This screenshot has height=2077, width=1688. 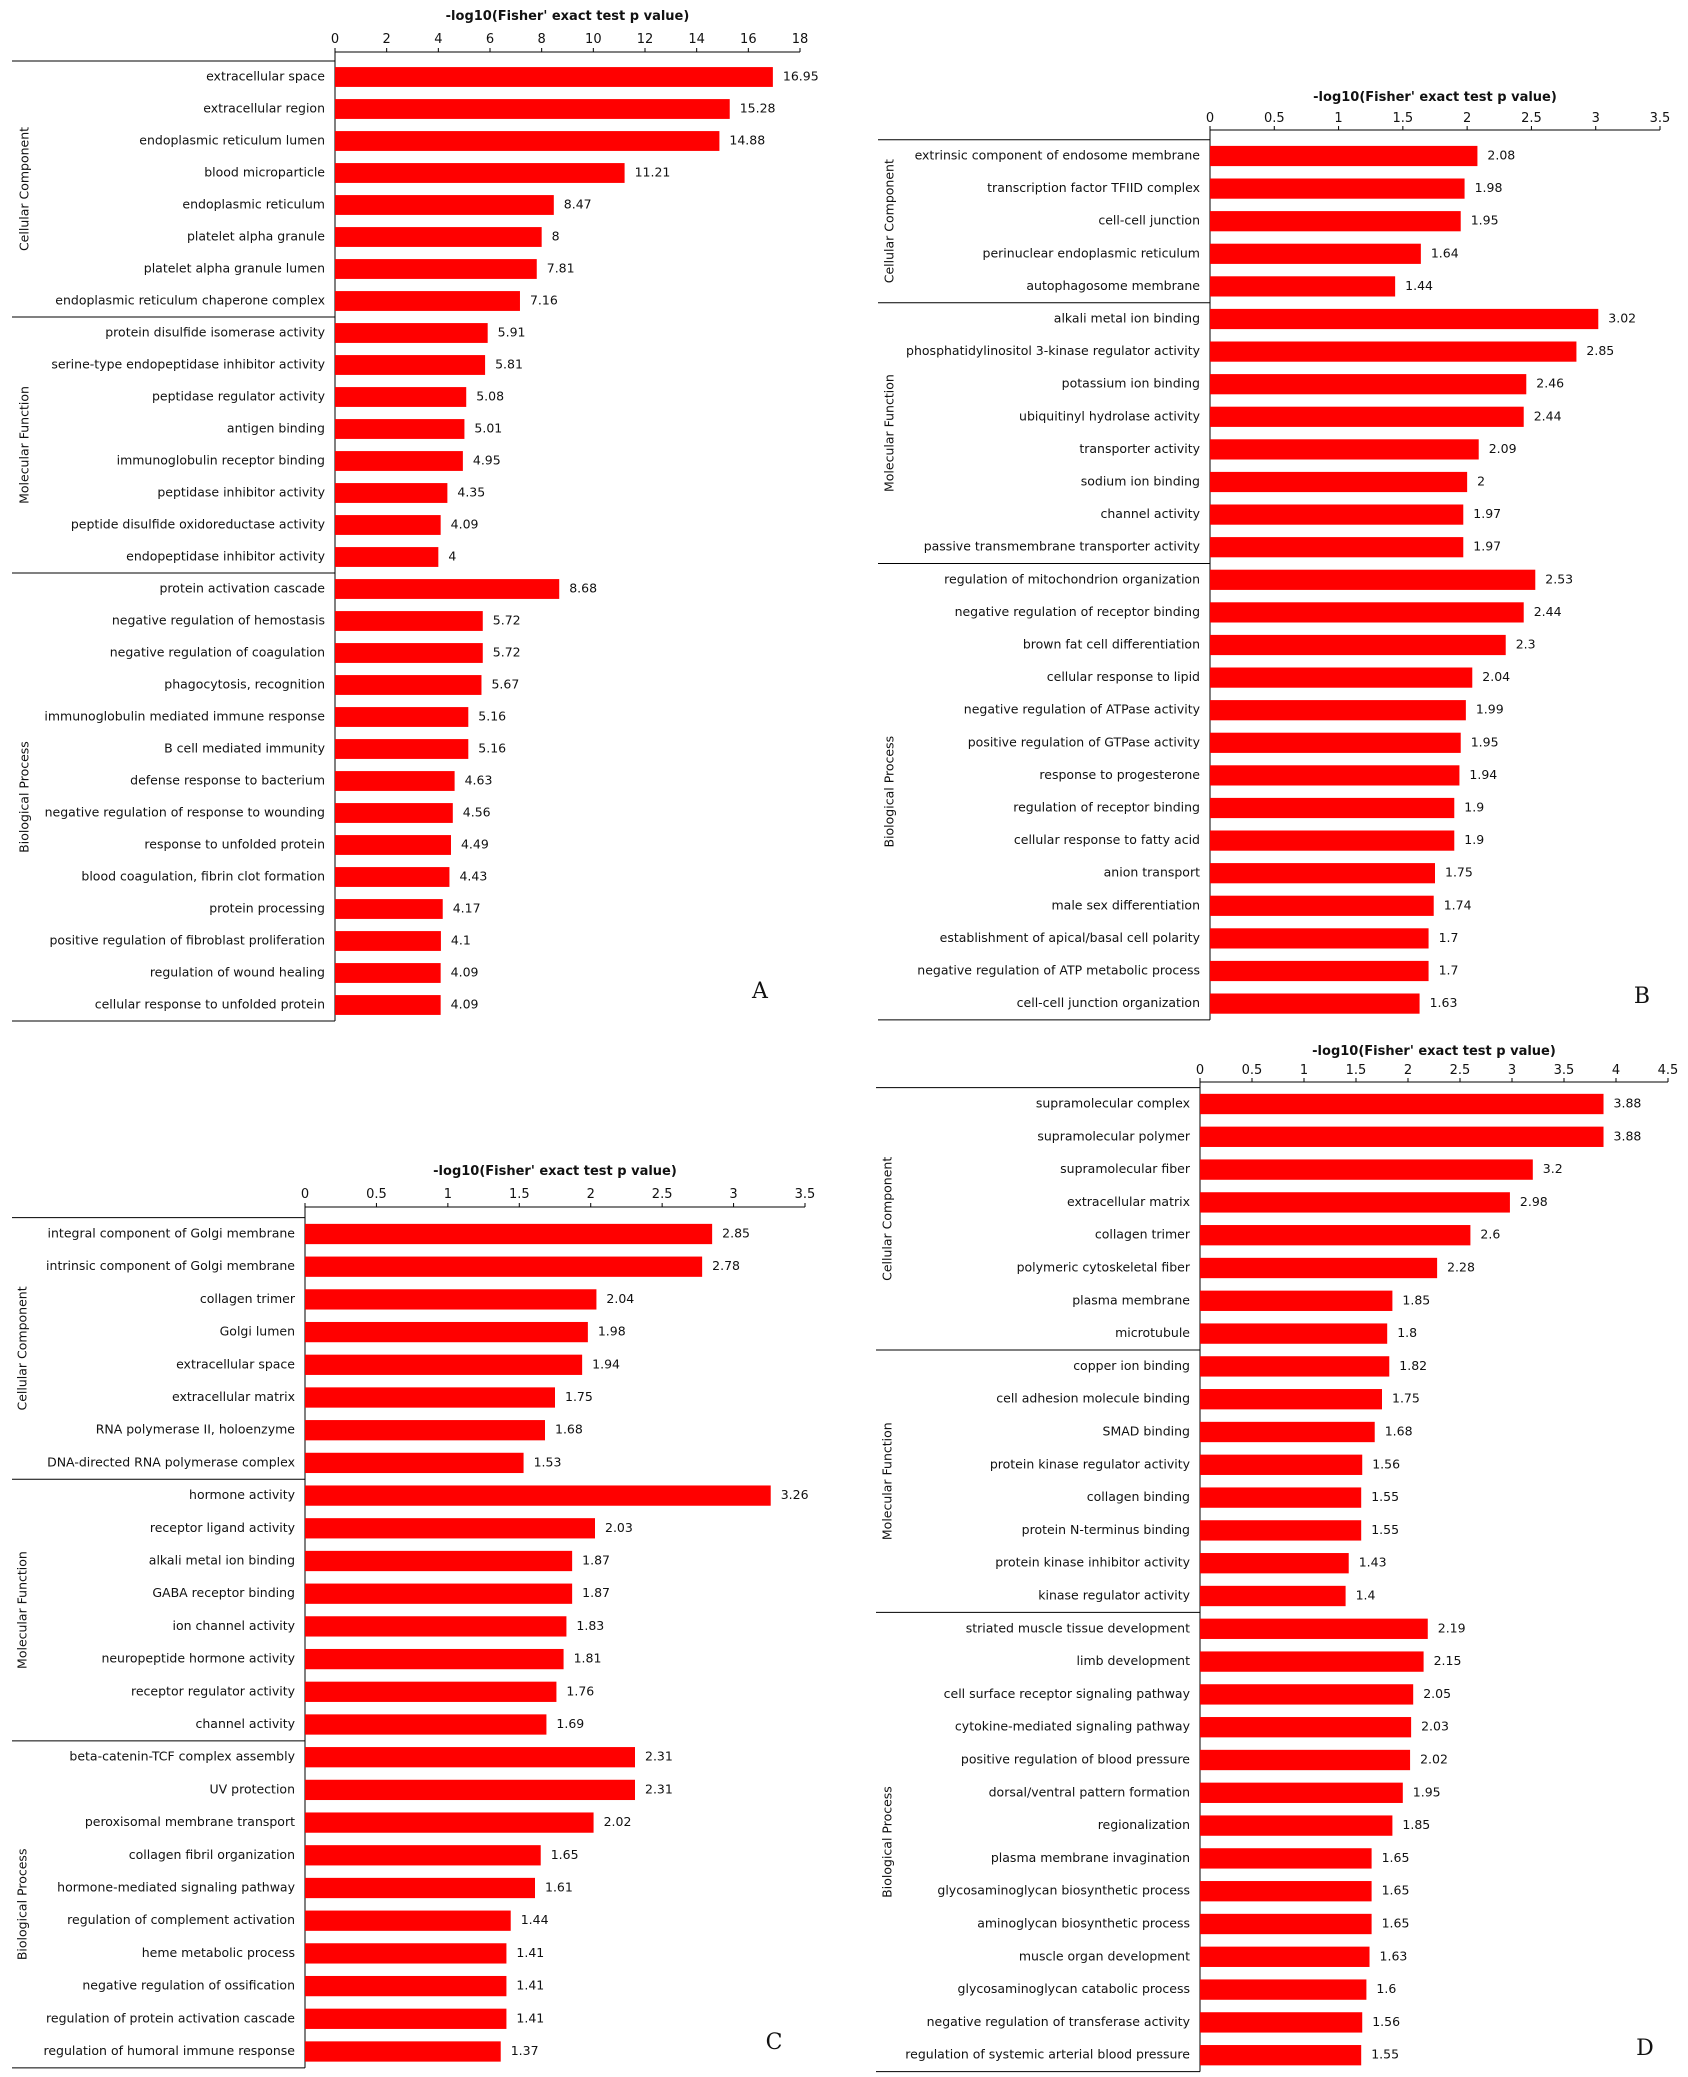 I want to click on category-label: supramolecular polymer, so click(x=1114, y=1135).